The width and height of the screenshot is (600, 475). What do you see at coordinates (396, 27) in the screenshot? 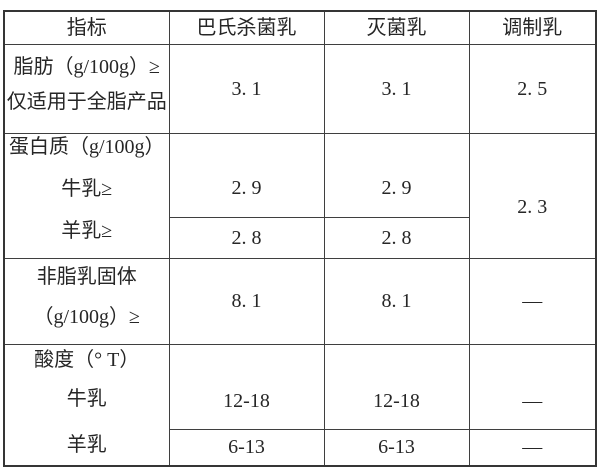
I see `header-cell-sterilized-milk: 灭菌乳` at bounding box center [396, 27].